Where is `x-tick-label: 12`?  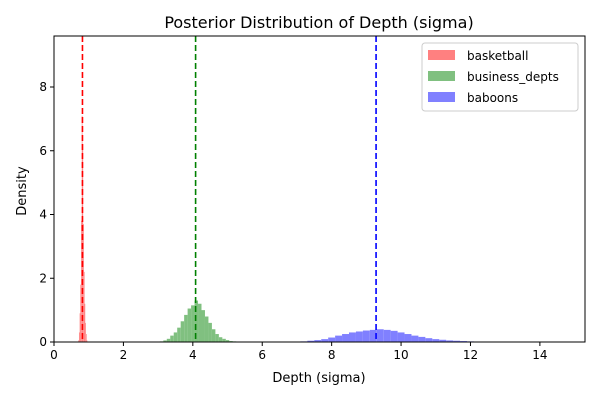 x-tick-label: 12 is located at coordinates (470, 355).